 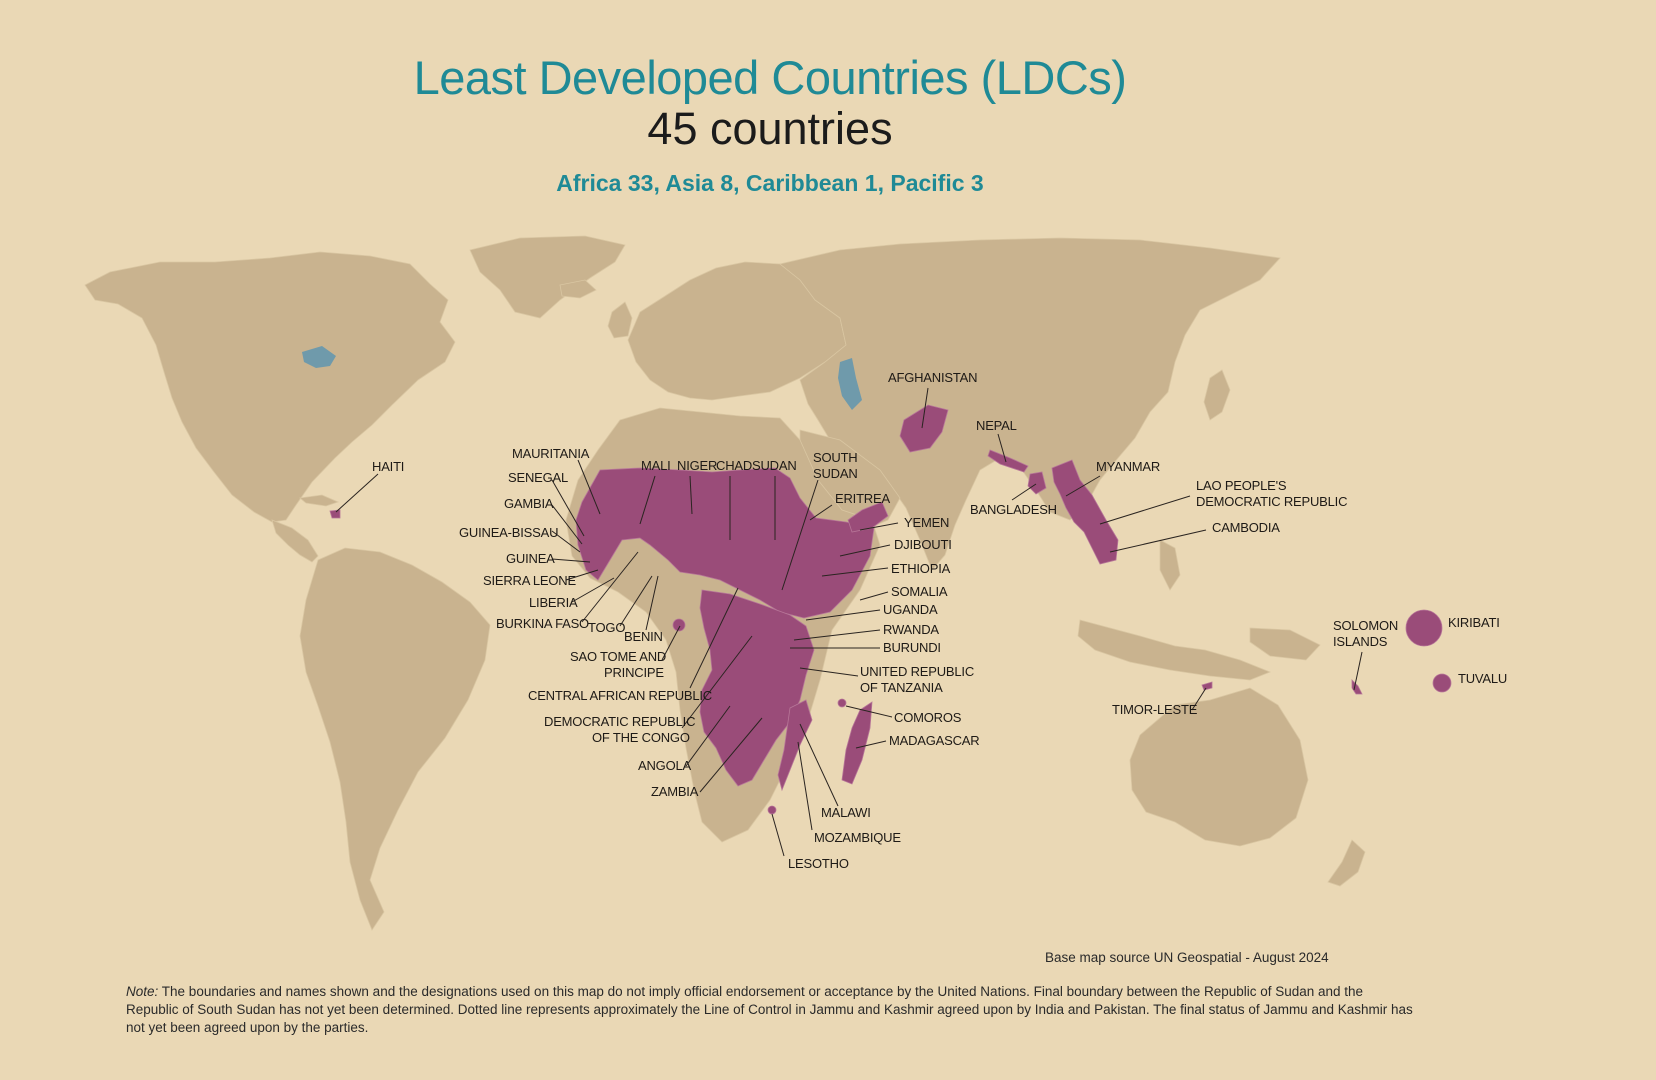 I want to click on label-mozambique: MOZAMBIQUE, so click(x=857, y=837).